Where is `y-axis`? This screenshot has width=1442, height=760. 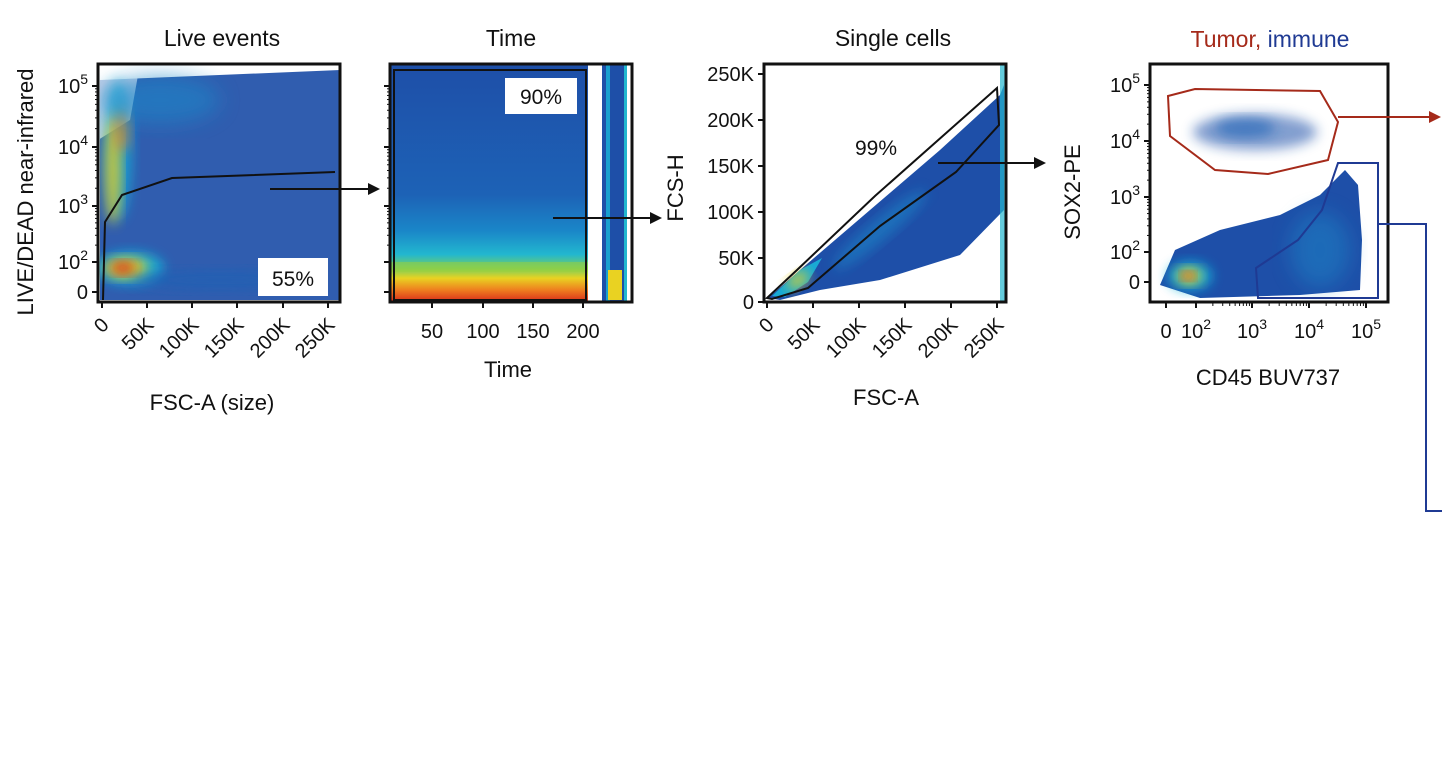 y-axis is located at coordinates (387, 189).